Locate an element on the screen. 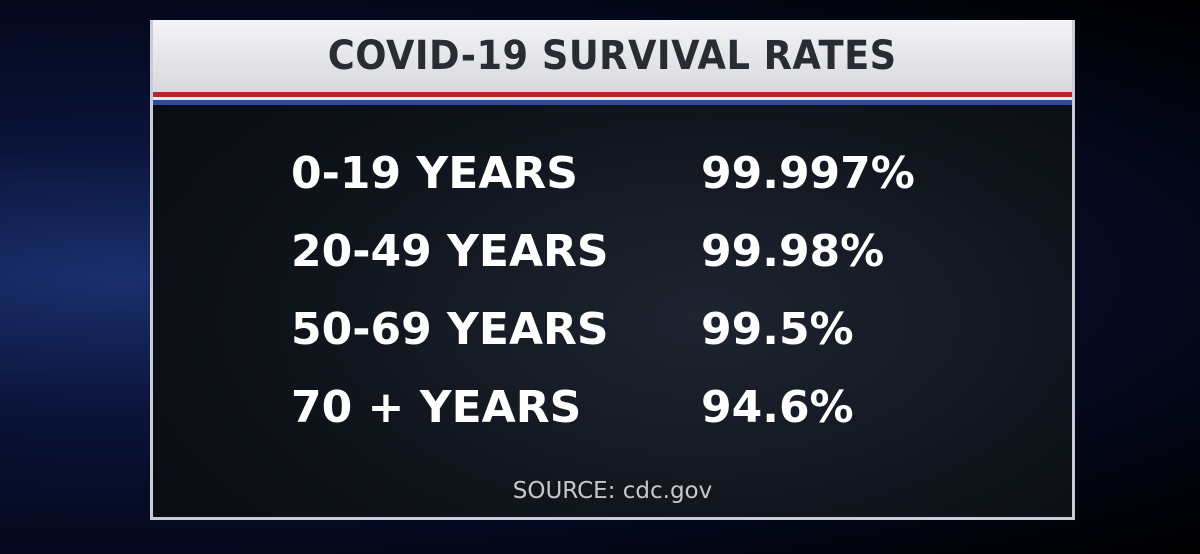 The width and height of the screenshot is (1200, 554). survival-rate: 94.6% is located at coordinates (777, 407).